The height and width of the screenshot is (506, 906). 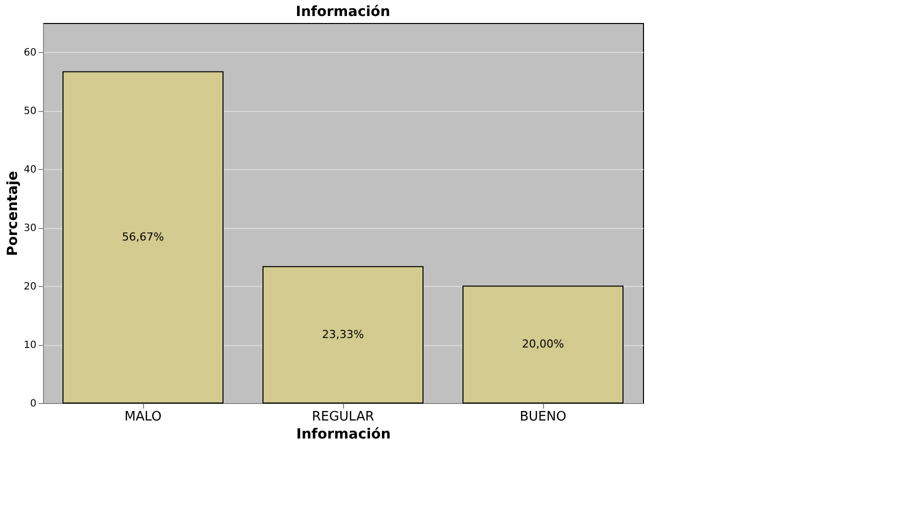 I want to click on x-tick-label: MALO, so click(x=143, y=417).